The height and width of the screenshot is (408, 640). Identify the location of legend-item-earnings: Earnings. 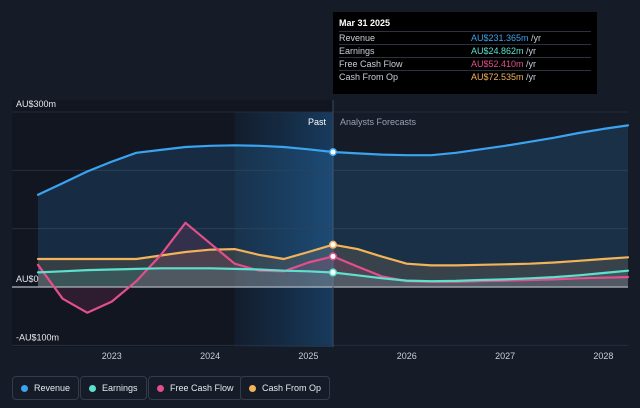
(113, 388).